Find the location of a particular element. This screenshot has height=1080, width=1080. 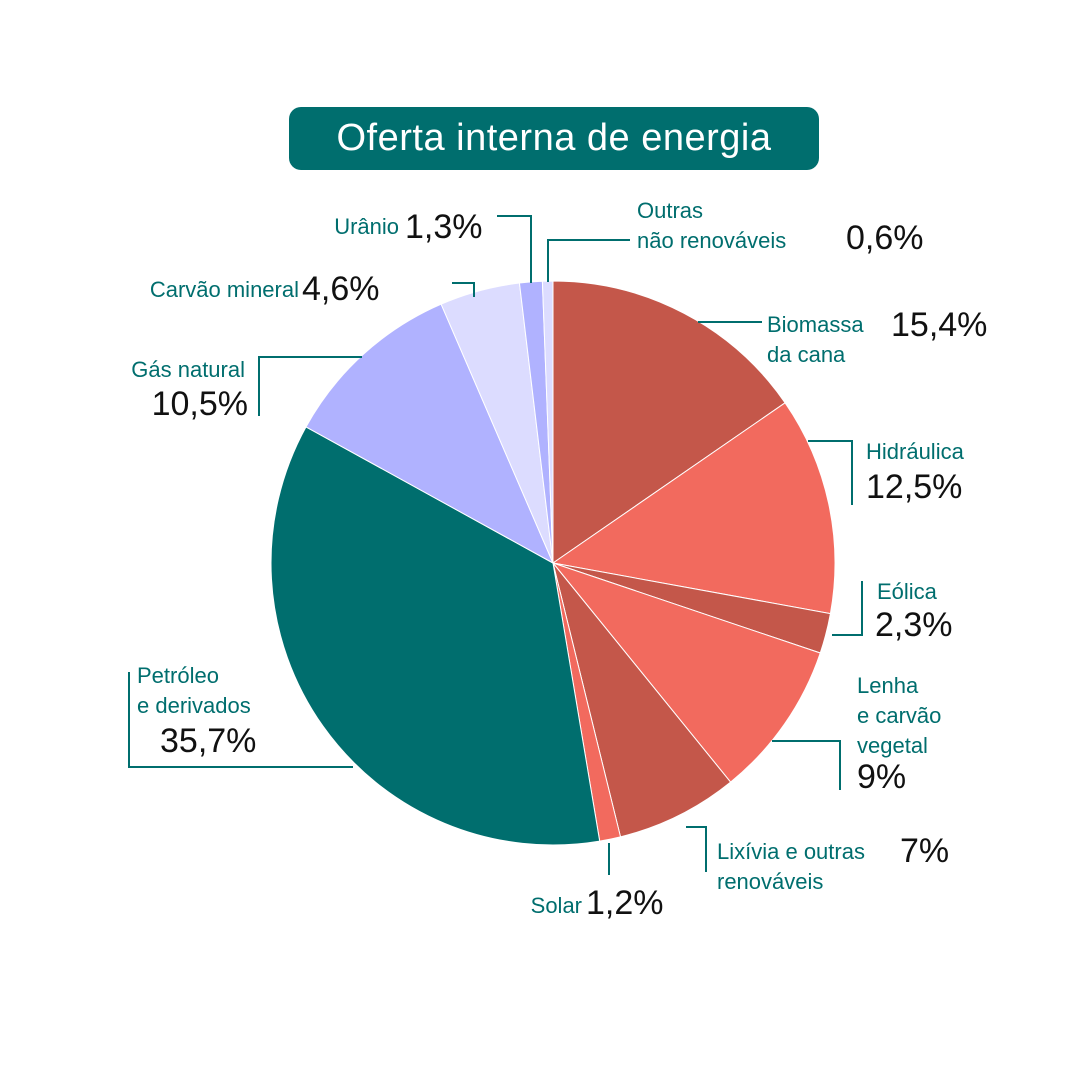

slice-name-2: Eólica is located at coordinates (907, 591).